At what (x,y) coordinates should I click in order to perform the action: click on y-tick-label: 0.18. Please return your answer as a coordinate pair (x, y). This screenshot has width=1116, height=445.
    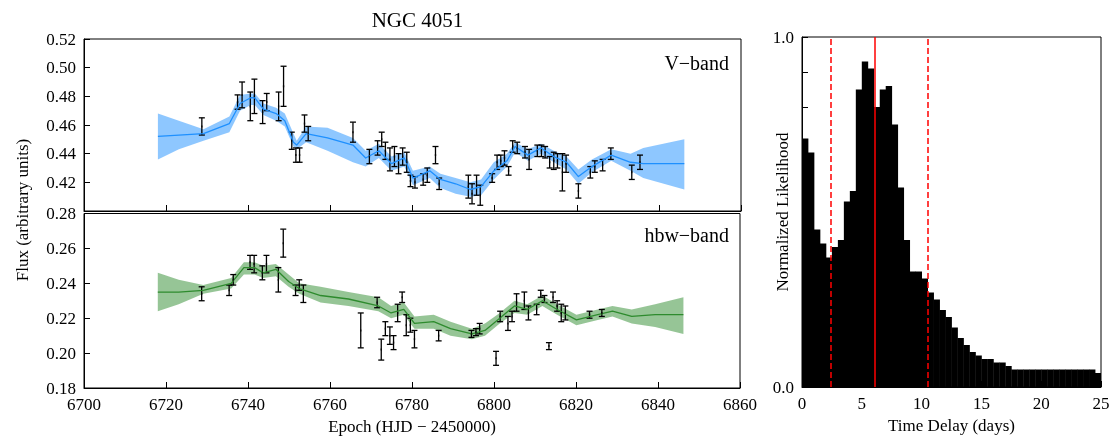
    Looking at the image, I should click on (61, 388).